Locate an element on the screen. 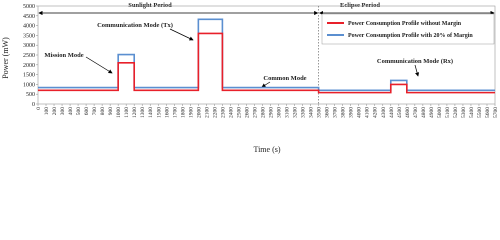 The width and height of the screenshot is (500, 240). y-tick-label: 2000 is located at coordinates (29, 66).